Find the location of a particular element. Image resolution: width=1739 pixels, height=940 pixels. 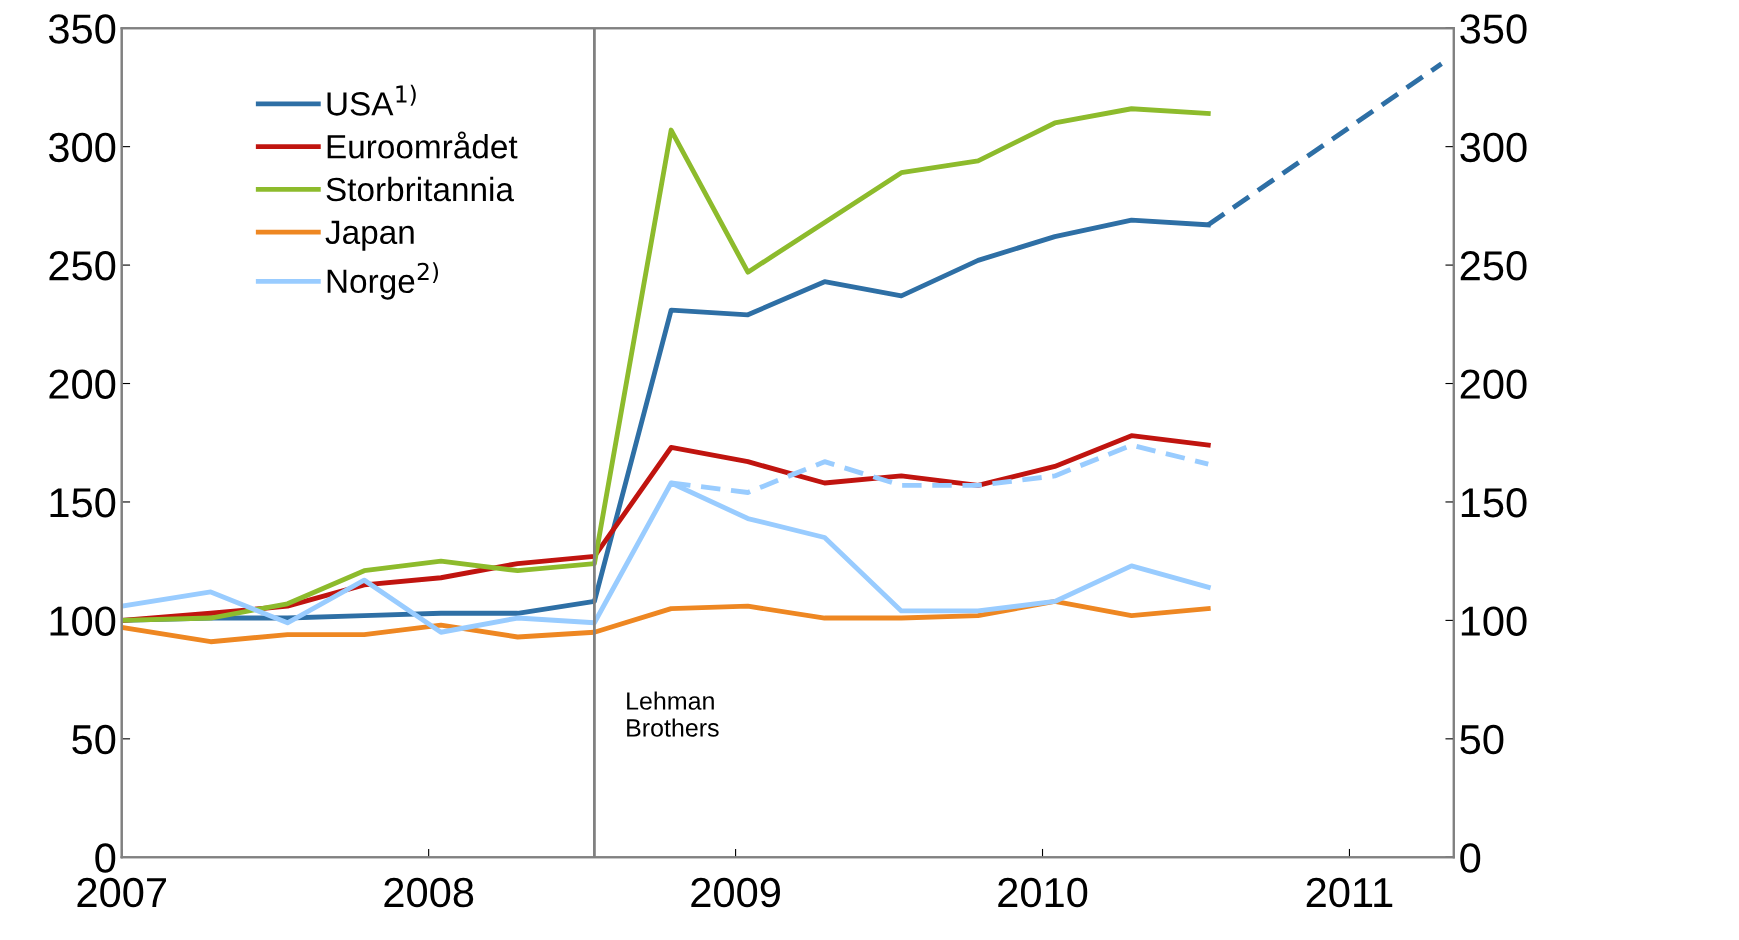

y2-tick-label: 150 is located at coordinates (1494, 502).